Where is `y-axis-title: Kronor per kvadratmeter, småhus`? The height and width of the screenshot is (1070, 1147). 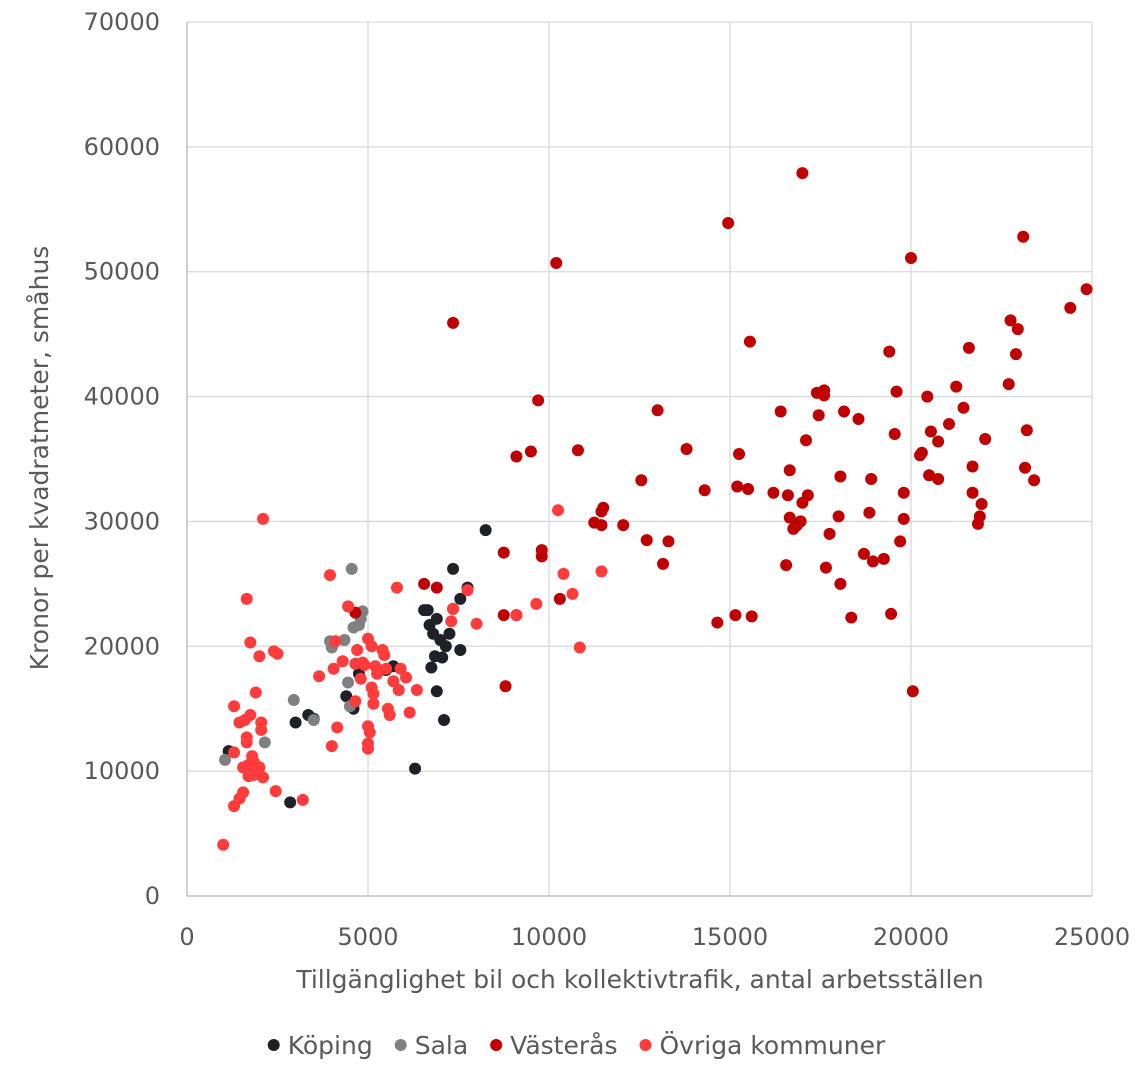 y-axis-title: Kronor per kvadratmeter, småhus is located at coordinates (39, 458).